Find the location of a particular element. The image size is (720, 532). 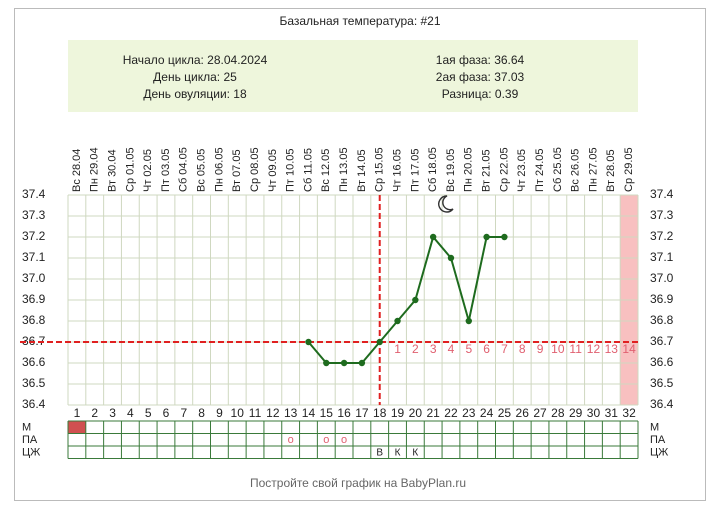

row-label: М is located at coordinates (26, 428).